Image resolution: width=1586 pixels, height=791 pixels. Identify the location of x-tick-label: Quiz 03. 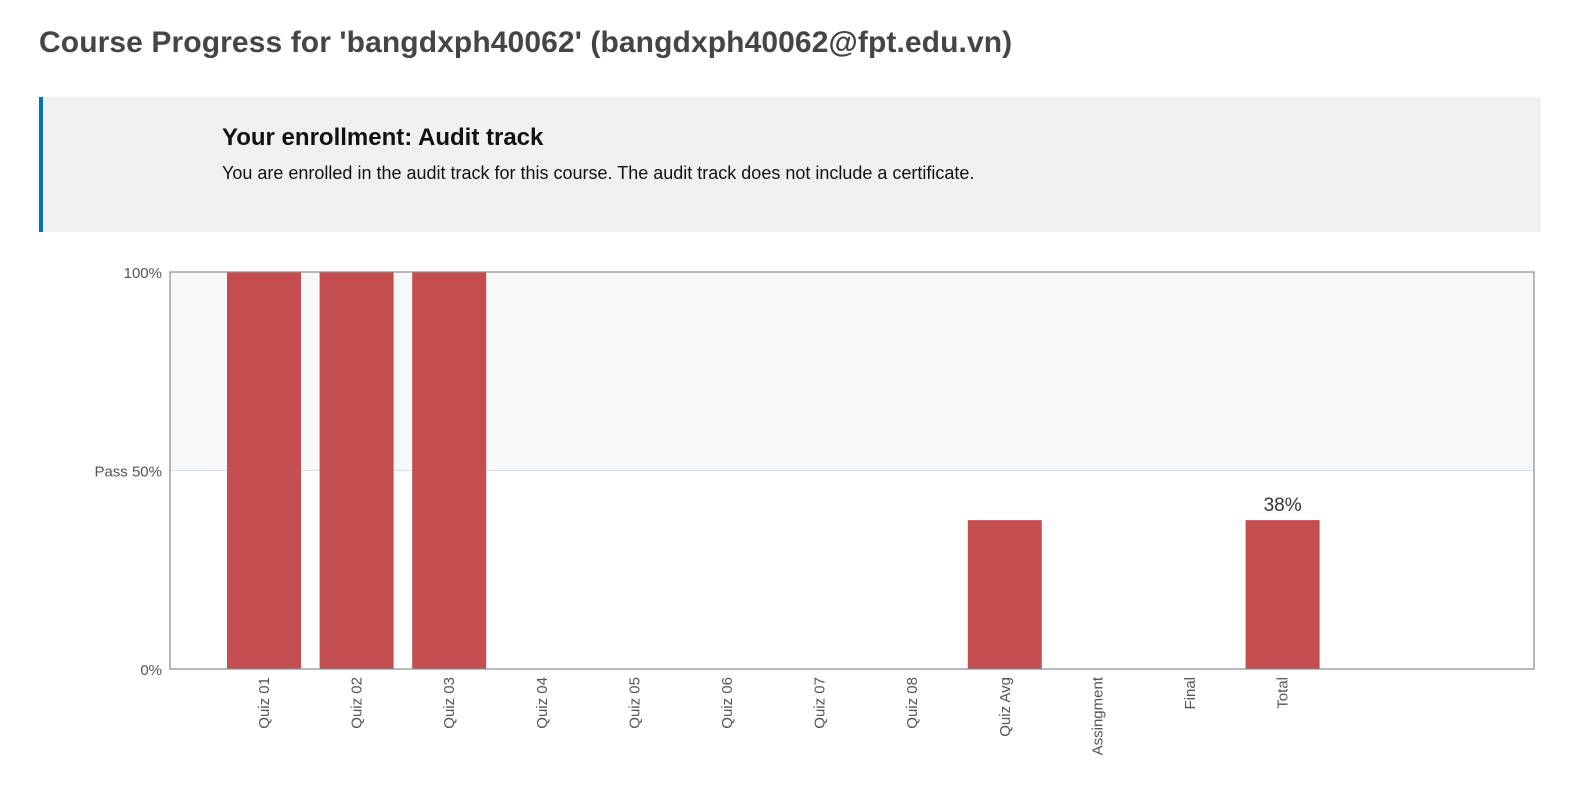
(449, 703).